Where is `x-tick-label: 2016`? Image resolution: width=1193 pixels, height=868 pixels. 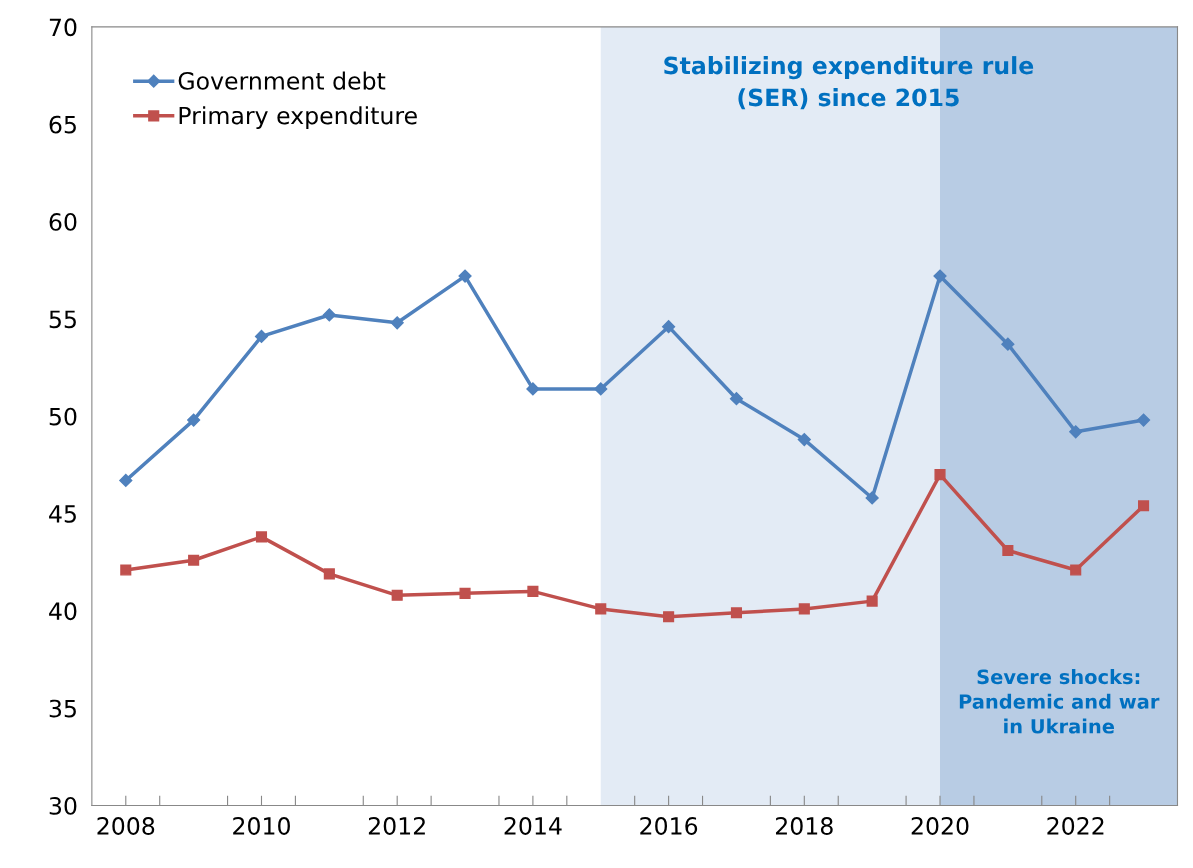 x-tick-label: 2016 is located at coordinates (669, 826).